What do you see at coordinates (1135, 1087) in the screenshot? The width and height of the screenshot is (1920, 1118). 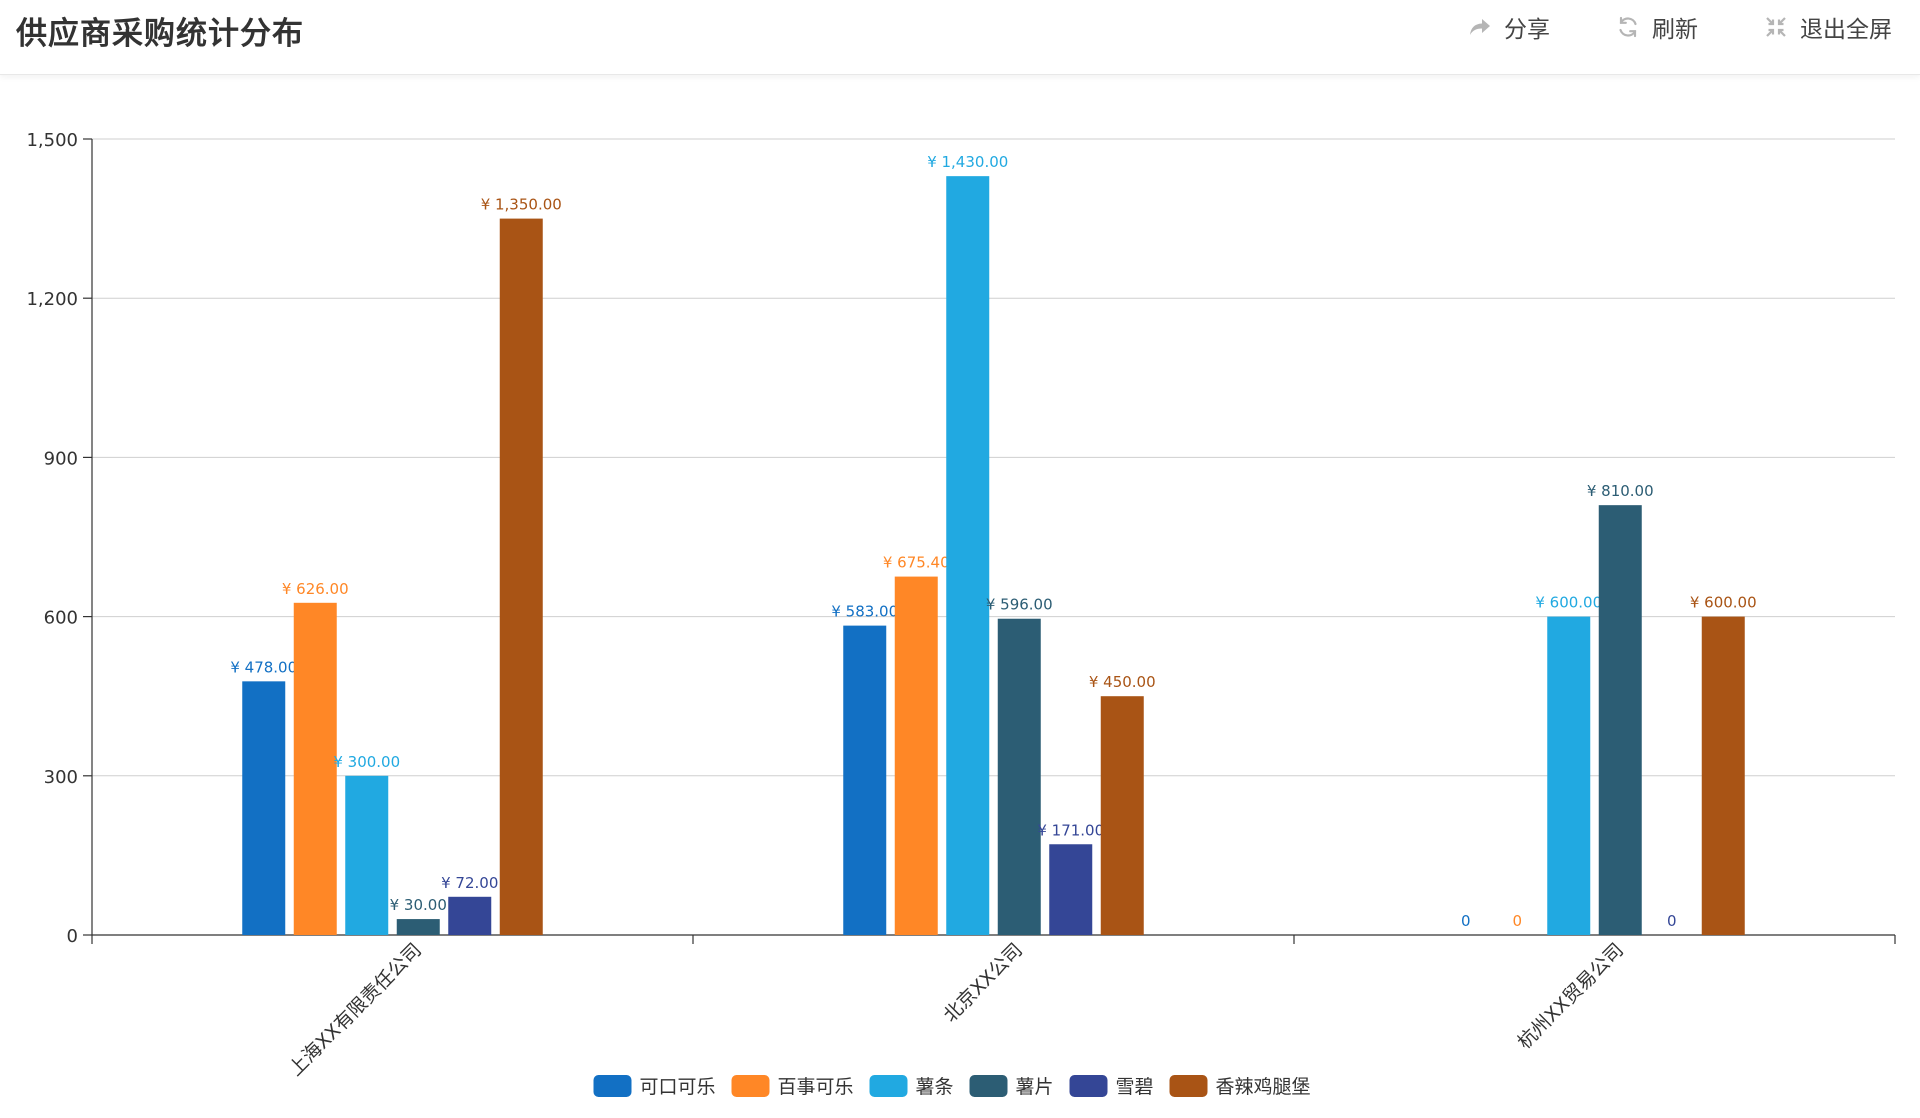 I see `legend-label: 雪碧` at bounding box center [1135, 1087].